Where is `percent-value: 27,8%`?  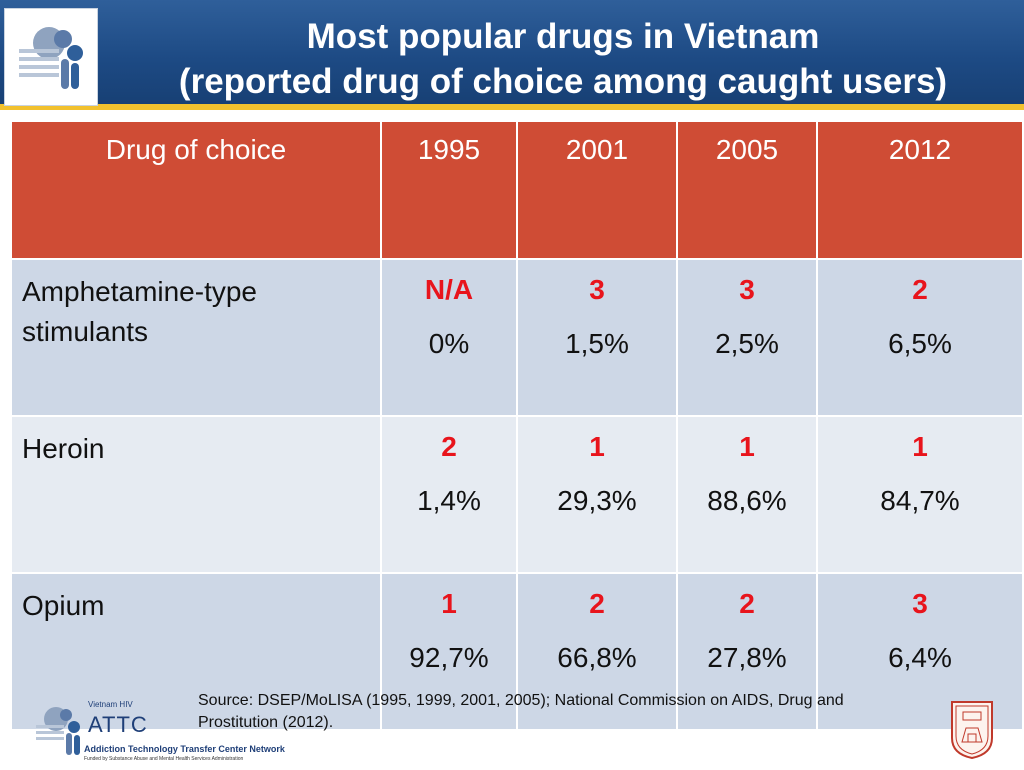
percent-value: 27,8% is located at coordinates (747, 657).